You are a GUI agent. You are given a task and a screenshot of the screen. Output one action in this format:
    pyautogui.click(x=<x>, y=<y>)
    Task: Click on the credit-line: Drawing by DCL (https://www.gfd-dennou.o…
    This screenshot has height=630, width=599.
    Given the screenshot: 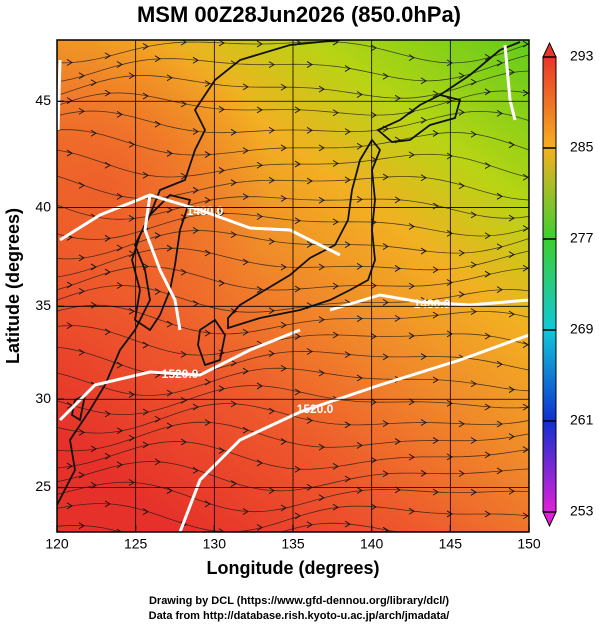 What is the action you would take?
    pyautogui.click(x=299, y=601)
    